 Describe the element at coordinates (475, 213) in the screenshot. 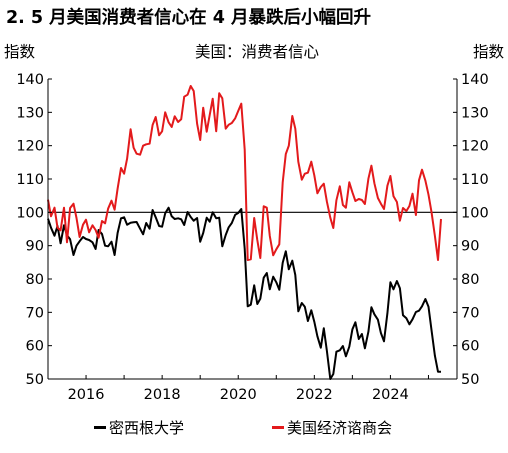

I see `y-tick-label-right: 100` at that location.